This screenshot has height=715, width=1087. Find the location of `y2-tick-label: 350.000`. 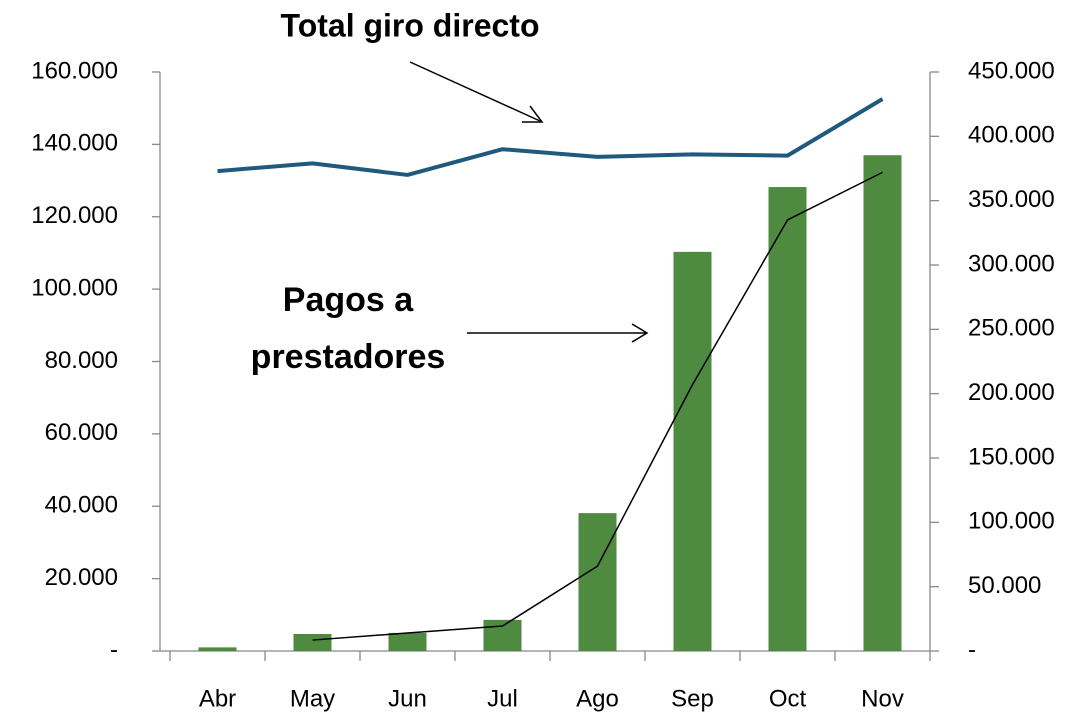

y2-tick-label: 350.000 is located at coordinates (1011, 199).